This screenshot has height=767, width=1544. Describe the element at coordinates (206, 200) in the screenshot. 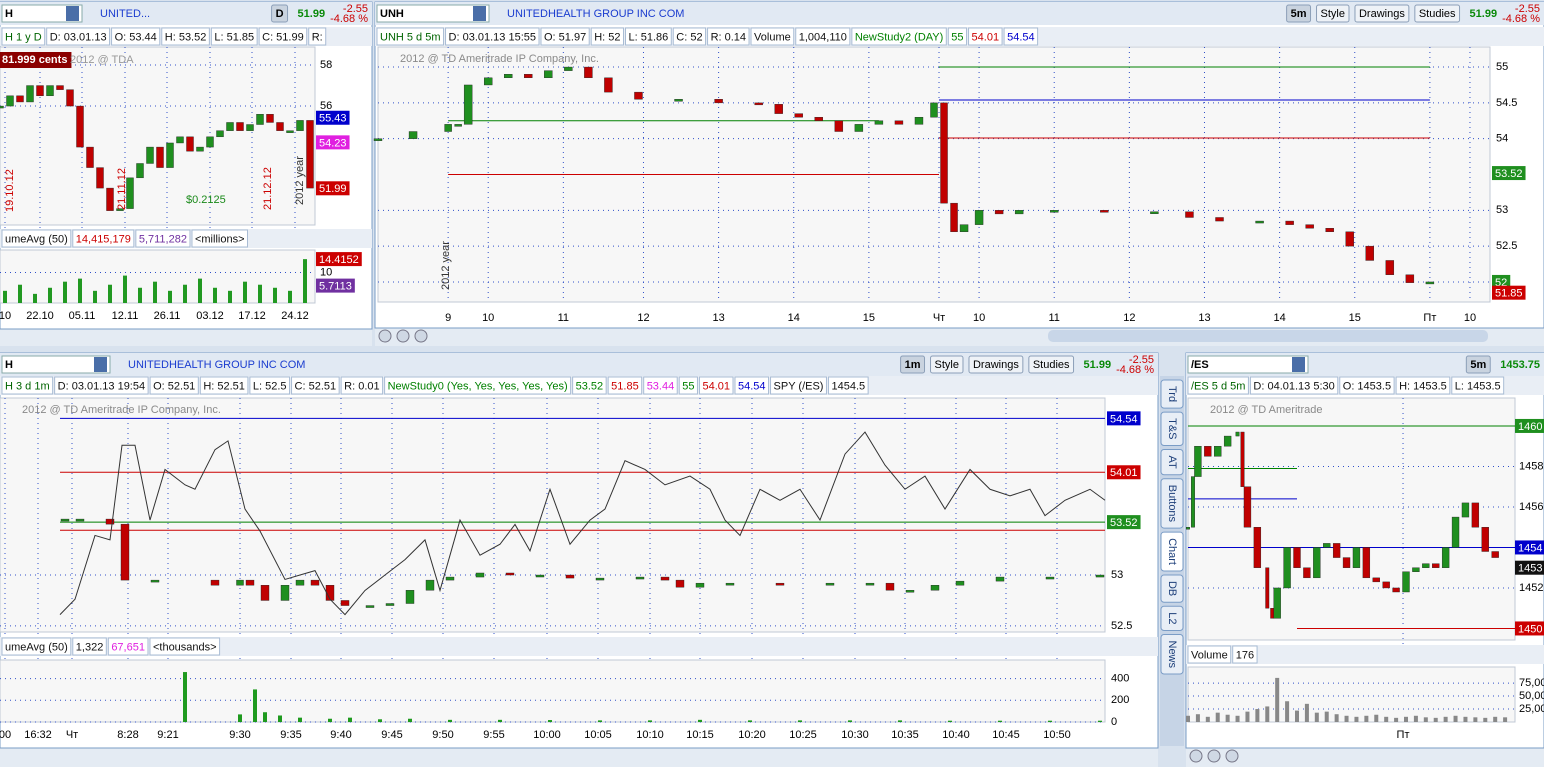

I see `annotation: $0.2125` at that location.